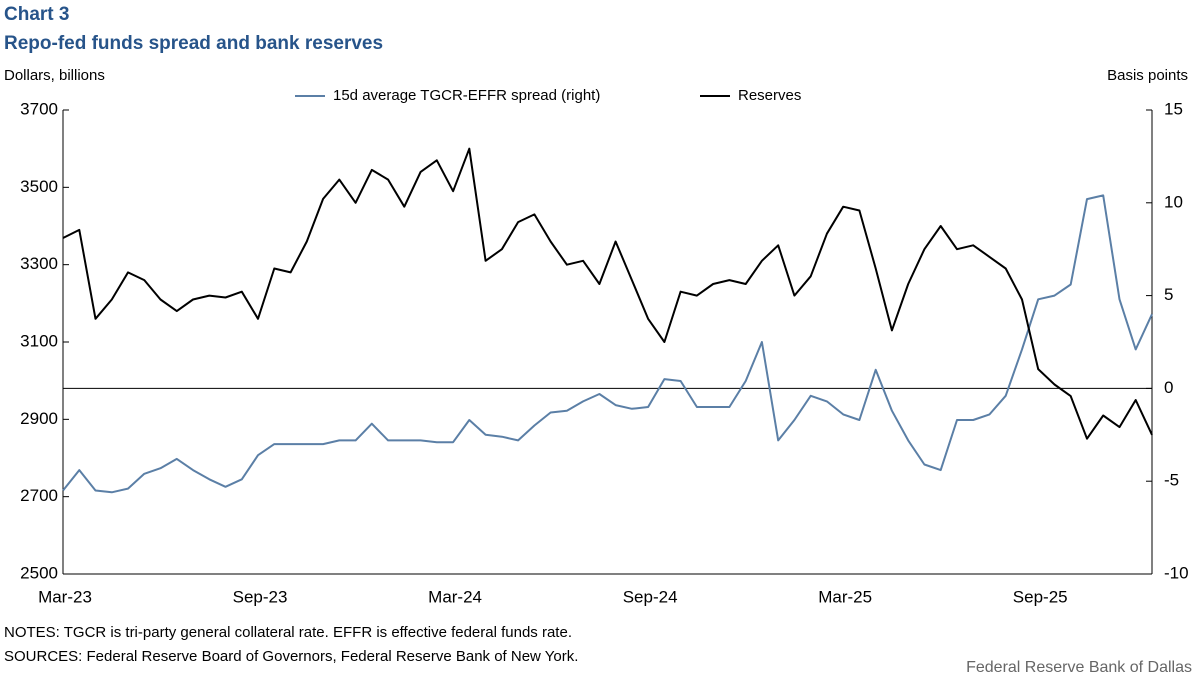 This screenshot has height=680, width=1200. I want to click on x-tick-label: Sep-25, so click(1040, 596).